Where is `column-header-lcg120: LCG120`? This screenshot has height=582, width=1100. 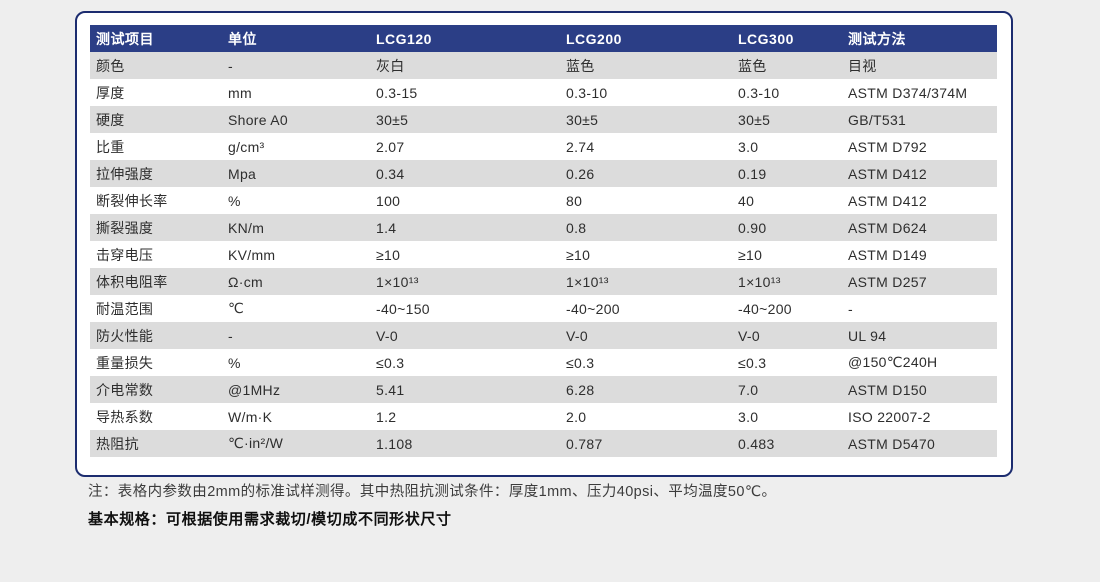 column-header-lcg120: LCG120 is located at coordinates (465, 38).